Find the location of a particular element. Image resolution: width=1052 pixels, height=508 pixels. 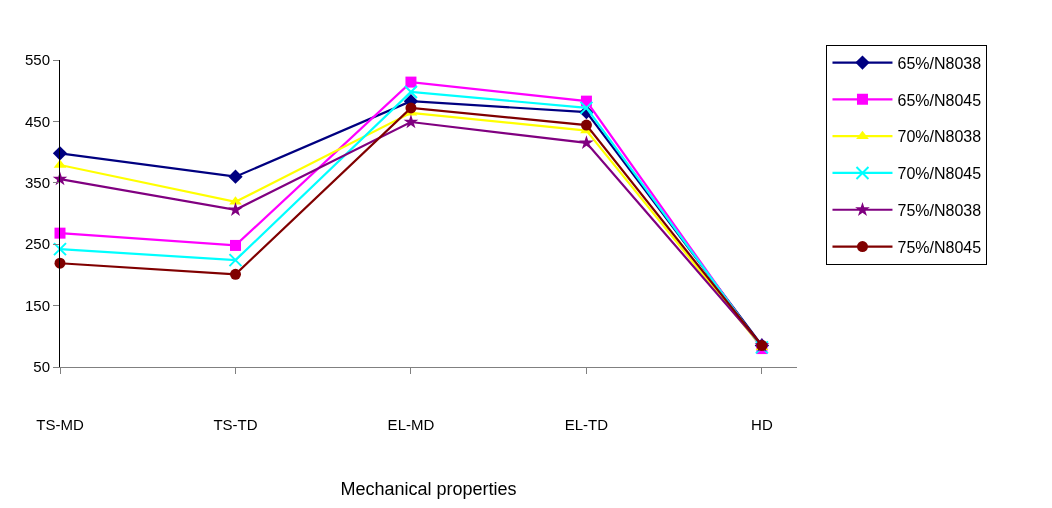

y-tick-label: 250 is located at coordinates (37, 244).